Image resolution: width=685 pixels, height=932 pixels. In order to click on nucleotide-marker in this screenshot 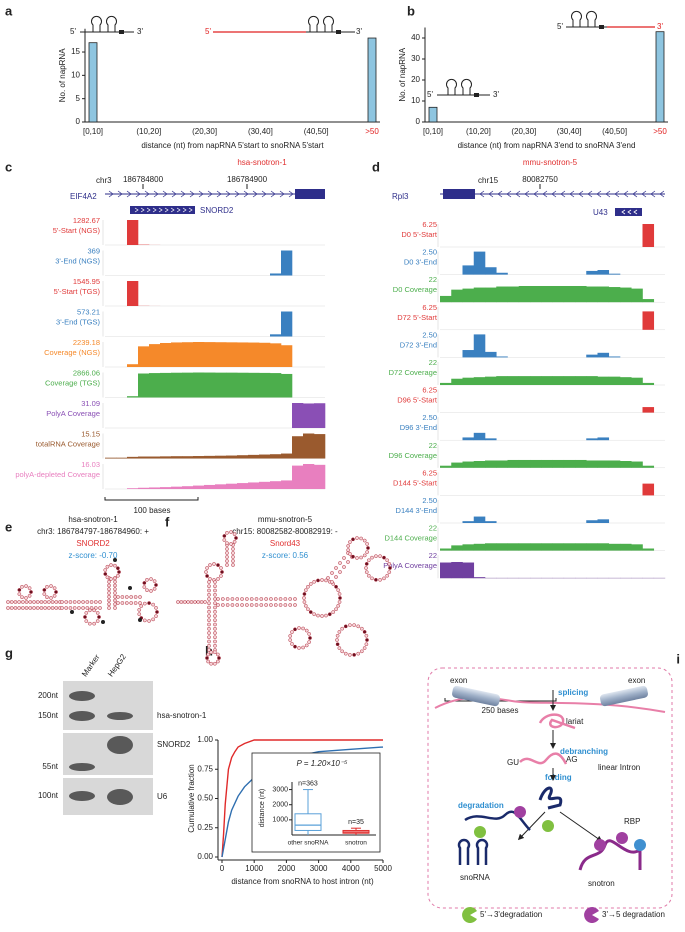, I will do `click(130, 588)`.